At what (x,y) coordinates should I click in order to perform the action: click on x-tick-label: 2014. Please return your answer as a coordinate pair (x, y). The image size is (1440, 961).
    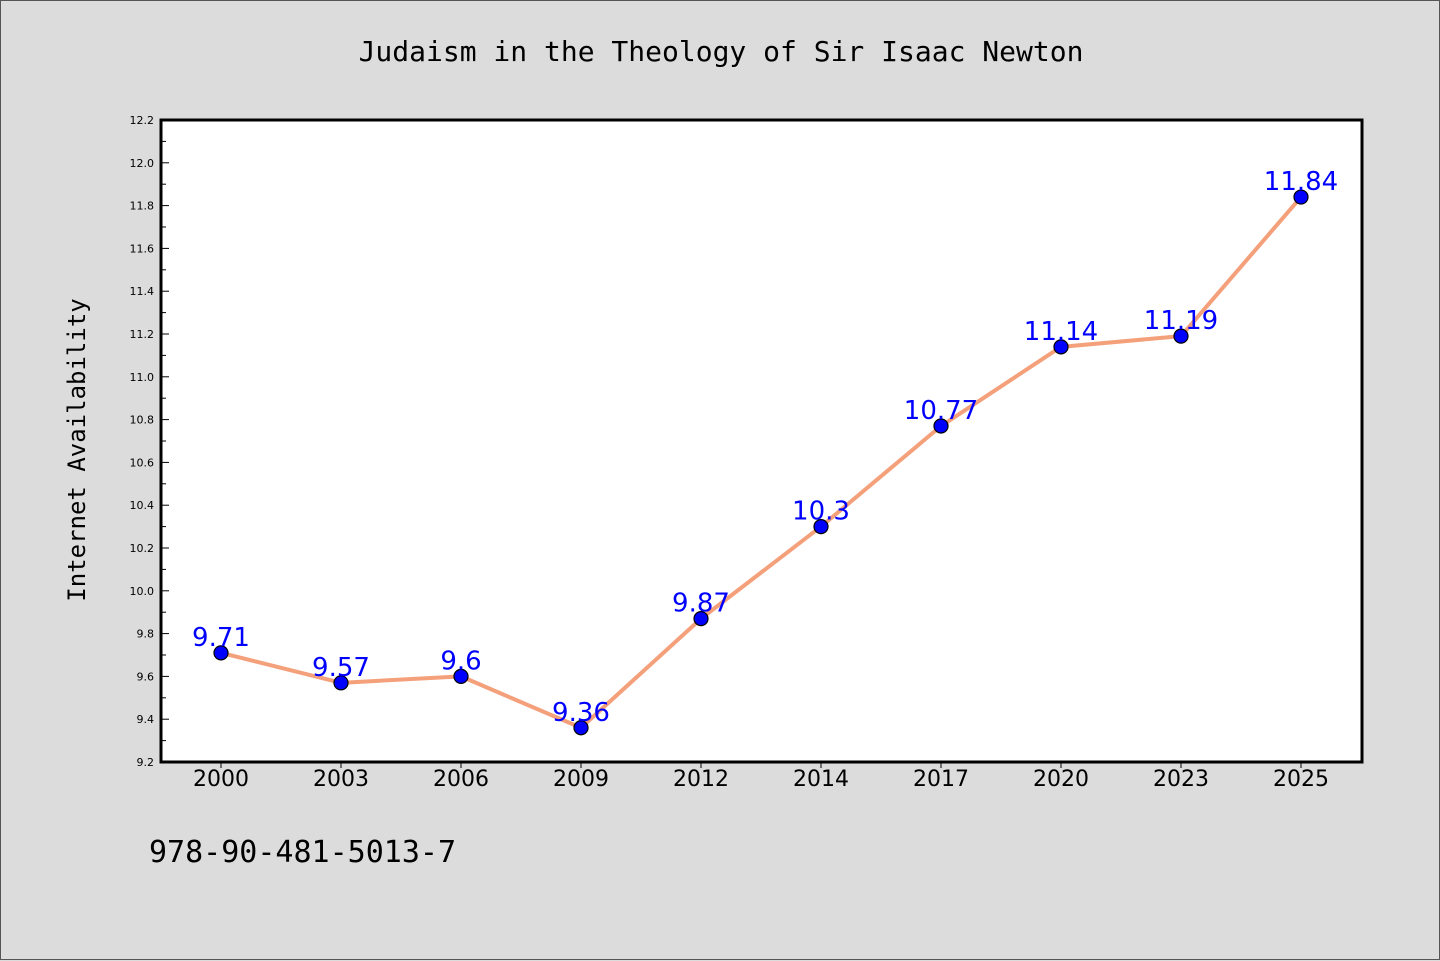
    Looking at the image, I should click on (821, 779).